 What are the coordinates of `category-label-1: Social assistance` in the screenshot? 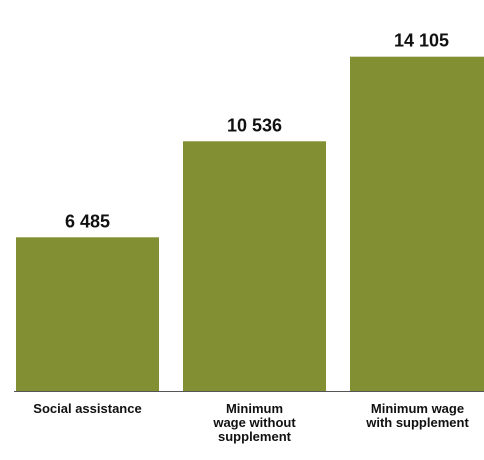 It's located at (87, 408).